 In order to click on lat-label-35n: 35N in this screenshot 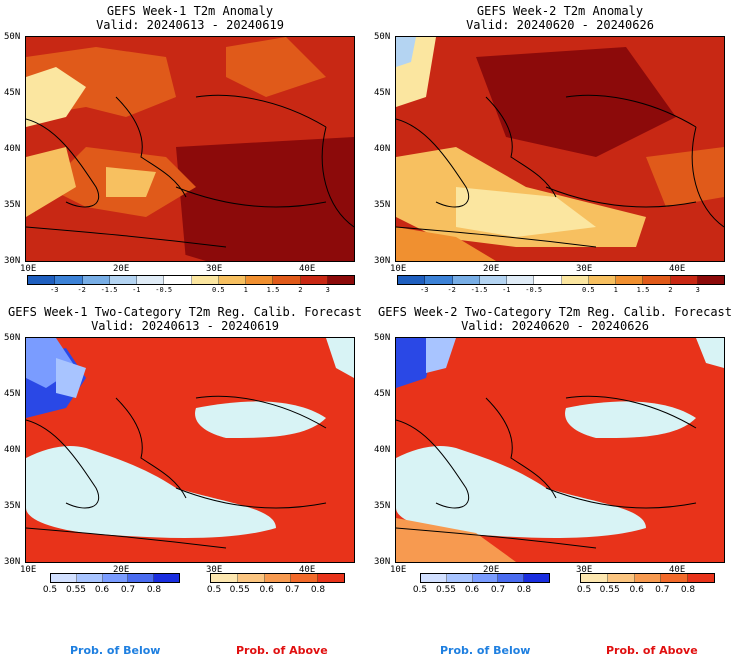, I will do `click(382, 205)`.